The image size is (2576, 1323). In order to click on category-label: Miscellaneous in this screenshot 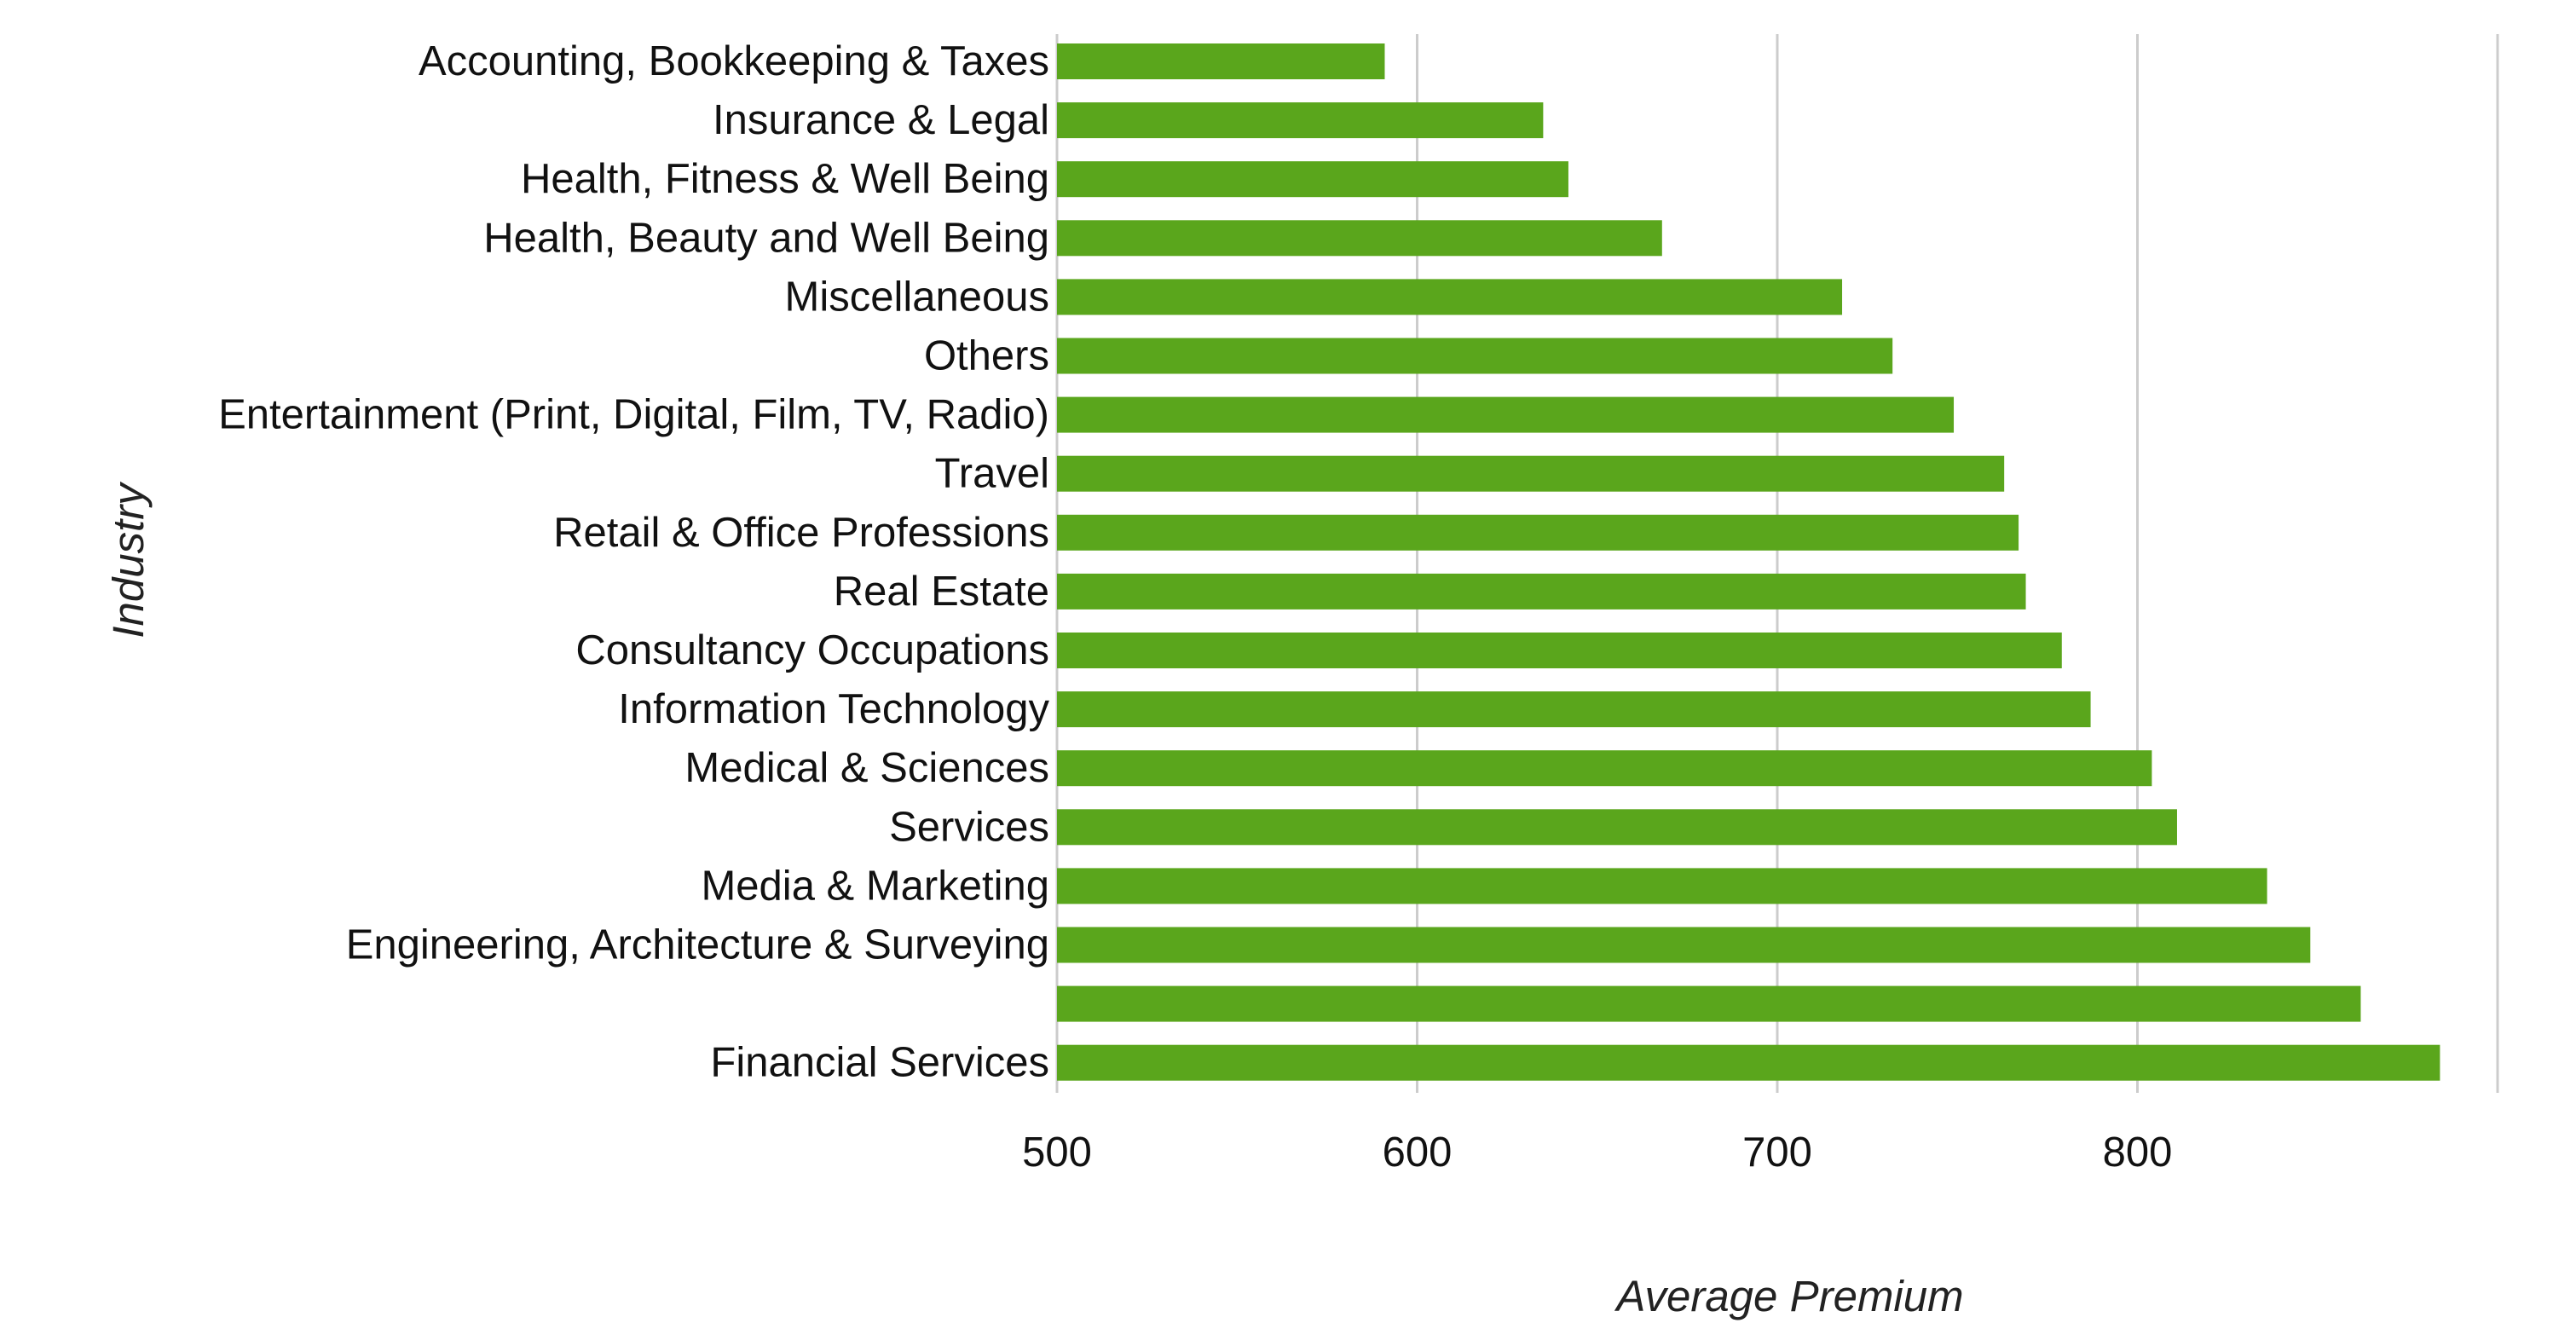, I will do `click(917, 297)`.